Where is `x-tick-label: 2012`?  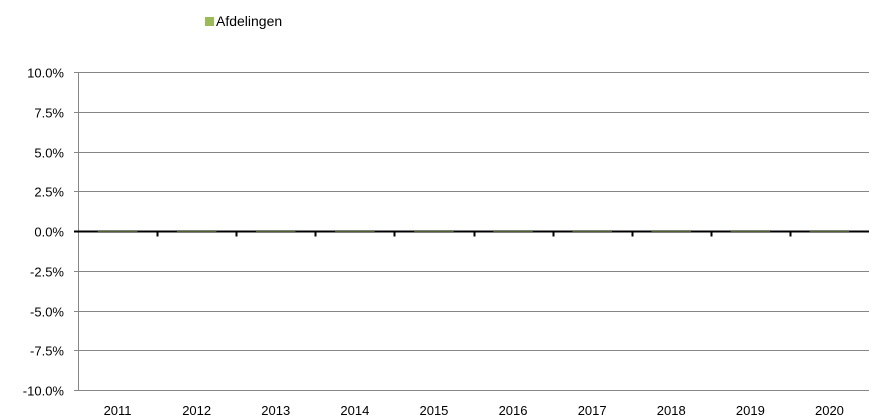
x-tick-label: 2012 is located at coordinates (196, 410).